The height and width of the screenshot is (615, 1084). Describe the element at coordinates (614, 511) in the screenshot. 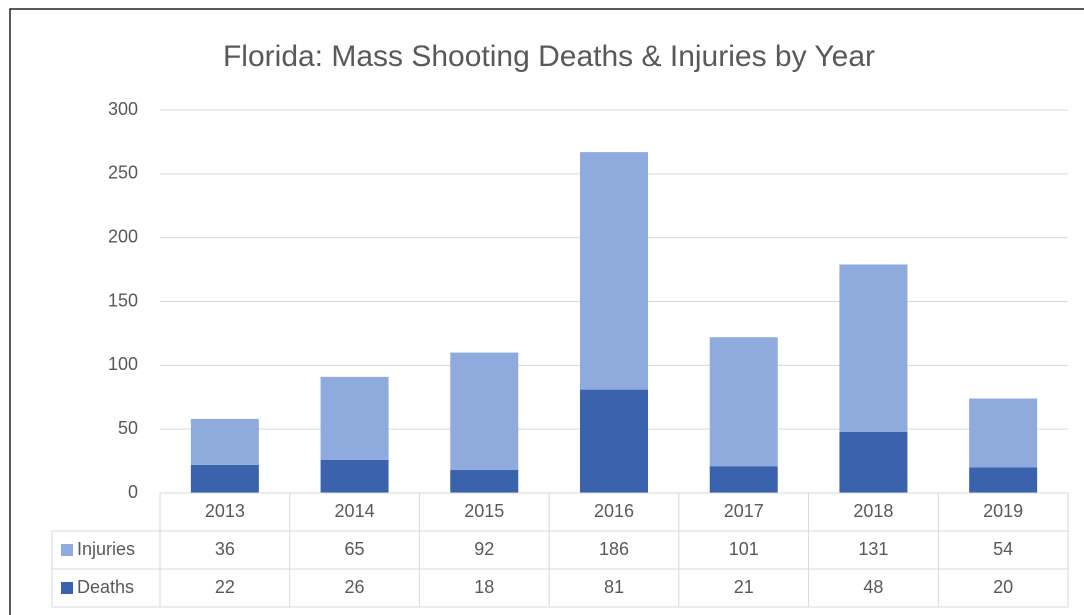

I see `x-tick-label: 2016` at that location.